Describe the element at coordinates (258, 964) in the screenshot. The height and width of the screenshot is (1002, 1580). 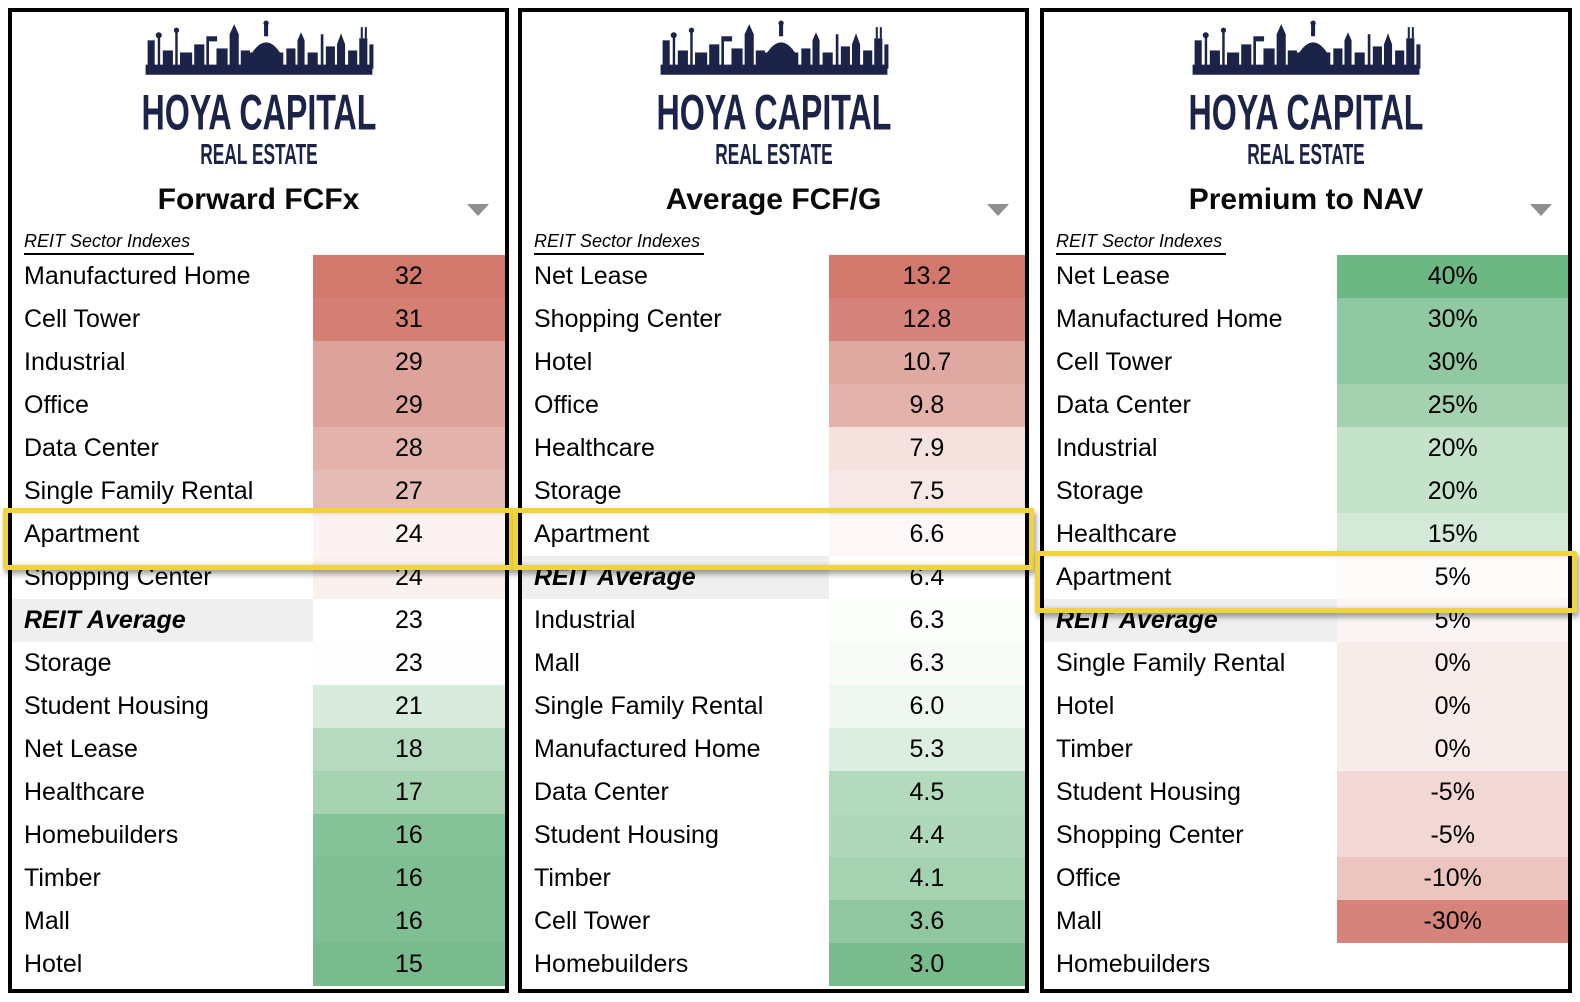
I see `table-row: Hotel 15` at that location.